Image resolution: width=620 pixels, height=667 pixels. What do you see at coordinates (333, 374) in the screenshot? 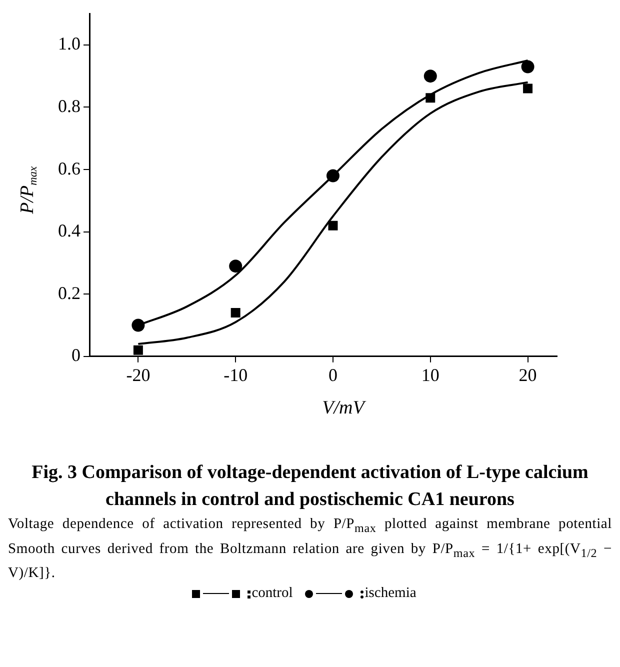
I see `x-tick-label: 0` at bounding box center [333, 374].